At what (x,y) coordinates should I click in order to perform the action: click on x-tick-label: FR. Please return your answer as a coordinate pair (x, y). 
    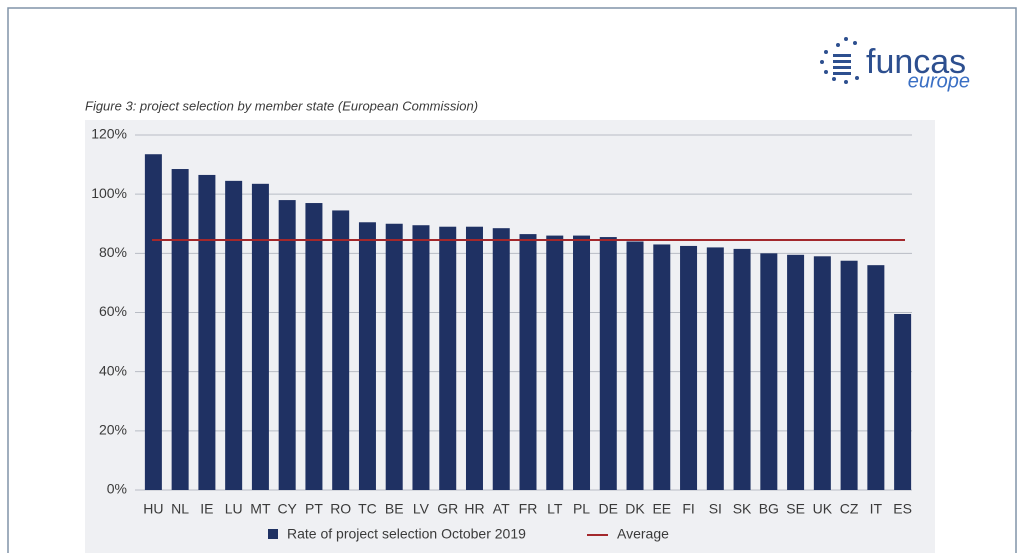
    Looking at the image, I should click on (528, 509).